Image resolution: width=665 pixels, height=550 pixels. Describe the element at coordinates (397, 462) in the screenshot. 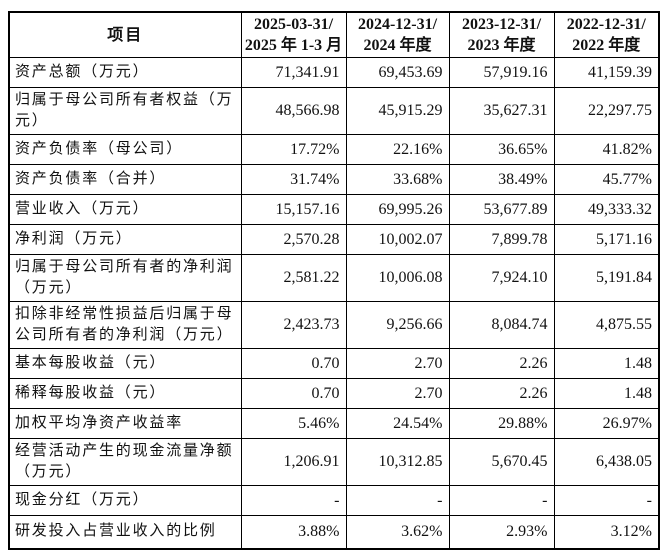

I see `row-value: 10,312.85` at that location.